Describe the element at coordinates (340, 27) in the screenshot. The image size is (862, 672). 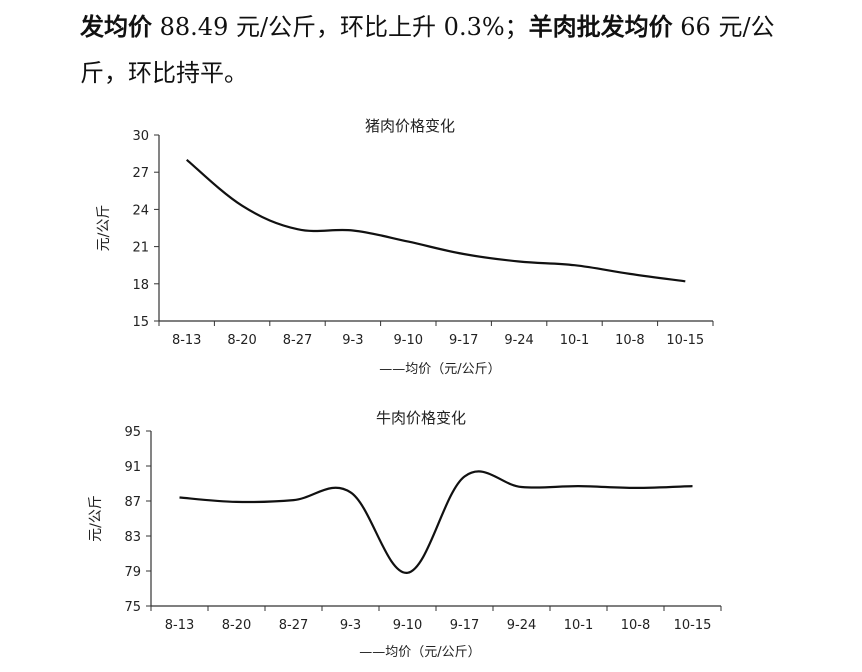
I see `paragraph-text-1: 88.49 元/公斤，环比上升 0.3%；` at that location.